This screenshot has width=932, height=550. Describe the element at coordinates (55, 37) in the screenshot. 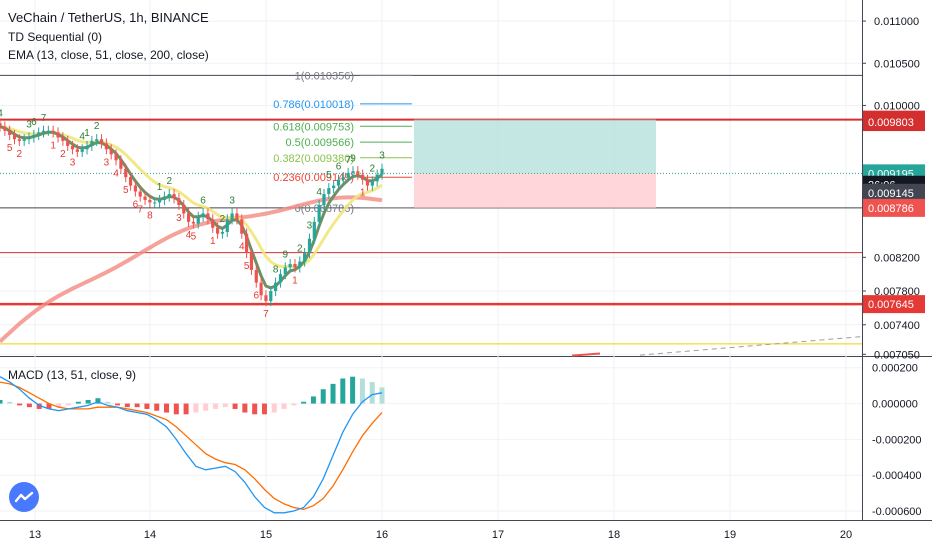

I see `indicator-label-td: TD Sequential (0)` at that location.